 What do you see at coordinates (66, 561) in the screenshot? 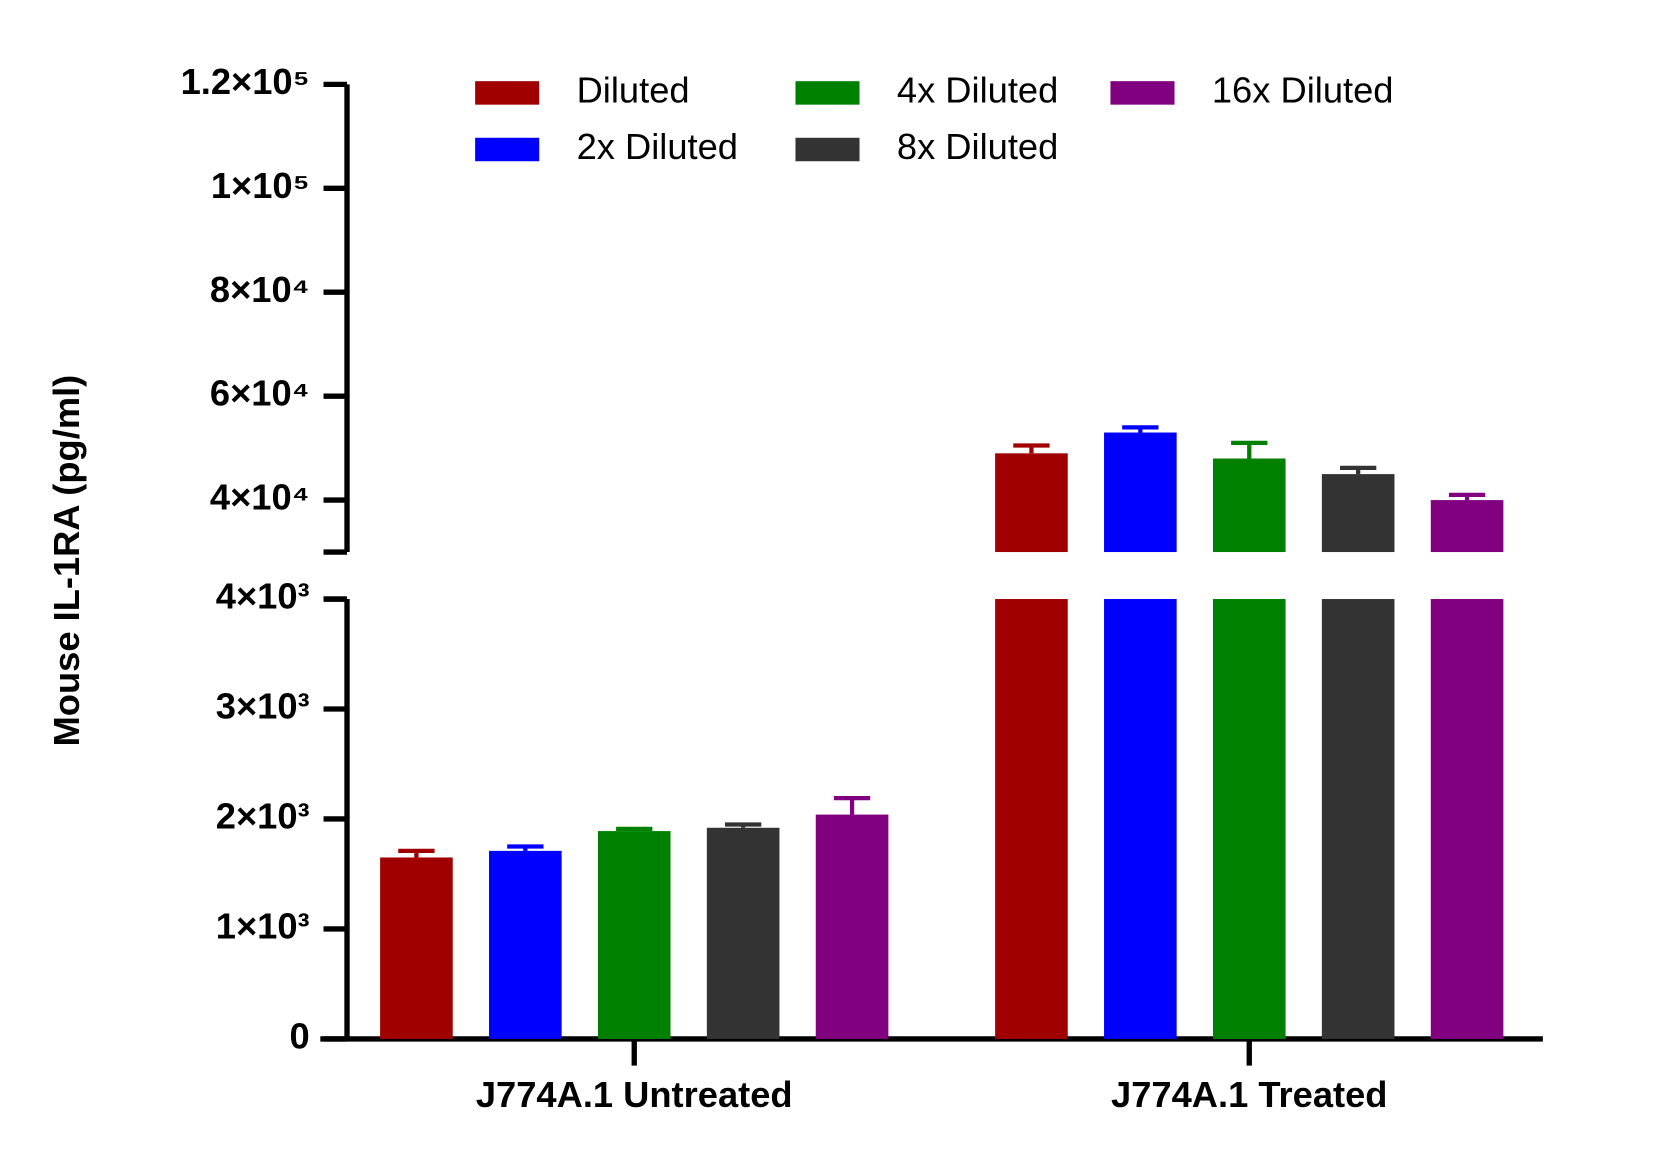
I see `y-axis-title: Mouse IL-1RA (pg/ml)` at bounding box center [66, 561].